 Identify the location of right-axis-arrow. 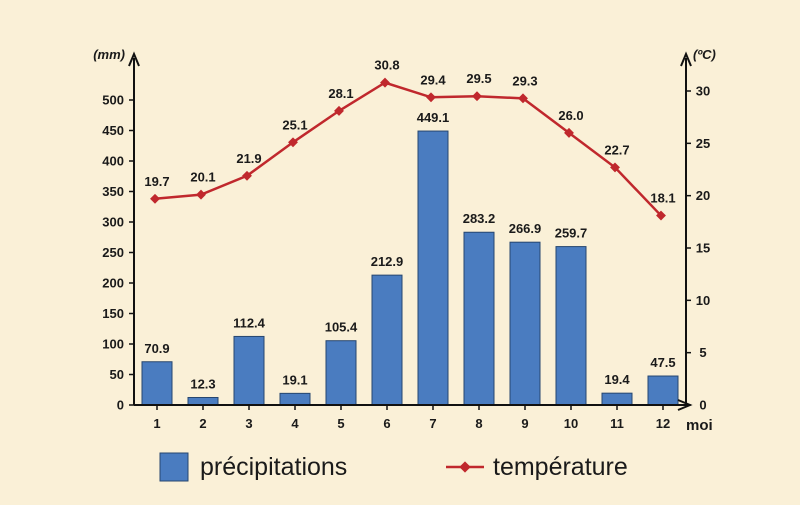
(686, 59).